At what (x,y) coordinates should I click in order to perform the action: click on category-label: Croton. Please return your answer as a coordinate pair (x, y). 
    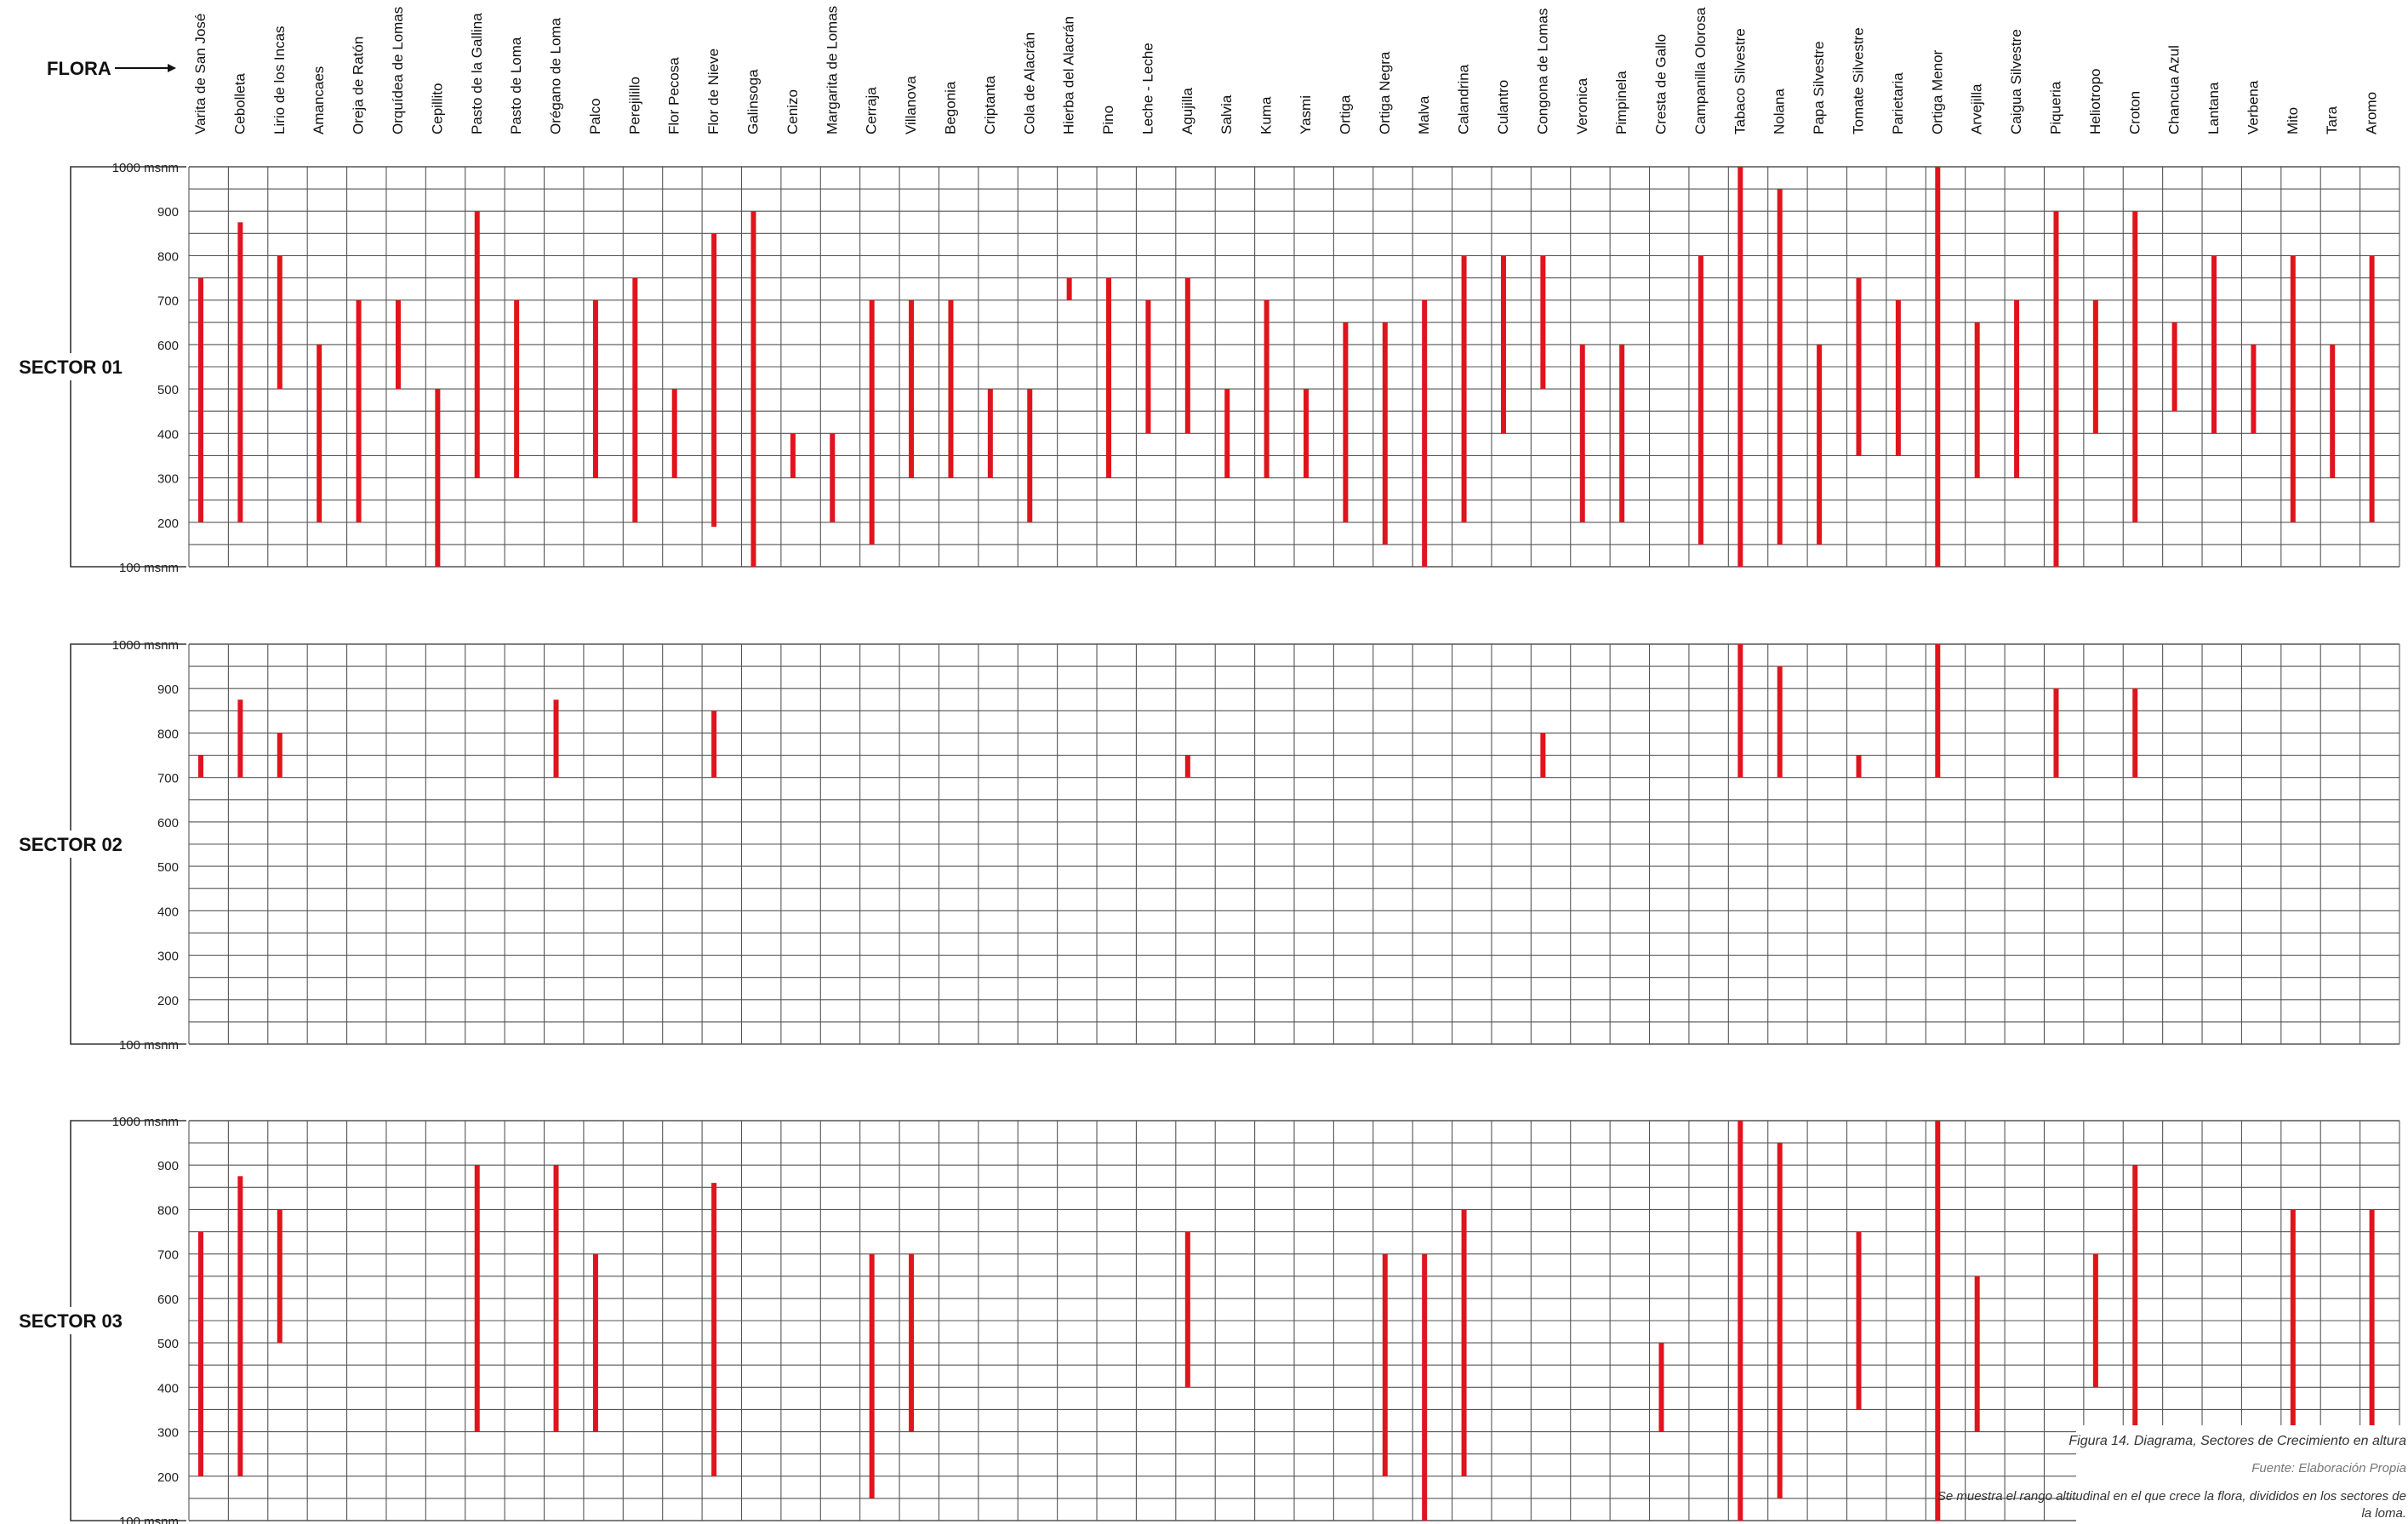
    Looking at the image, I should click on (2134, 112).